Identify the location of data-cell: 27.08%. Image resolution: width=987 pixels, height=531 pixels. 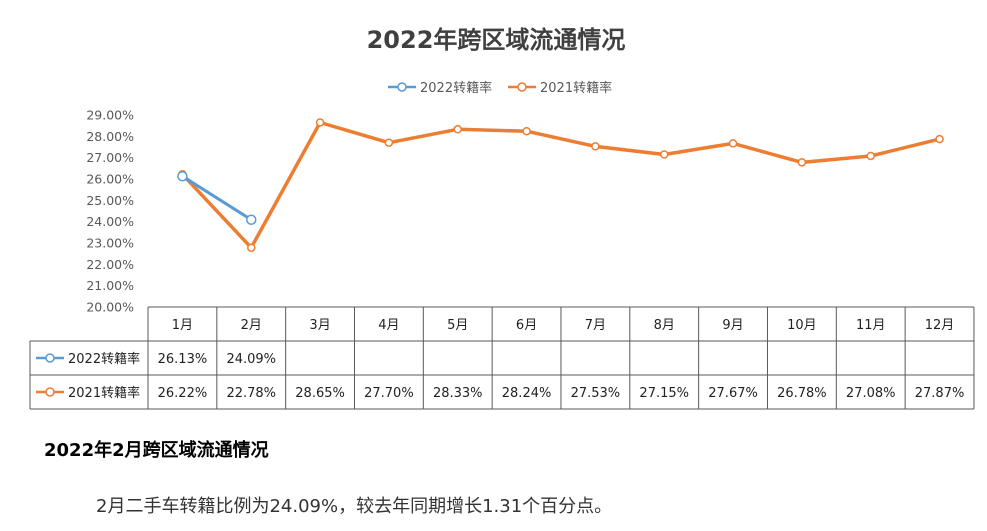
(871, 393).